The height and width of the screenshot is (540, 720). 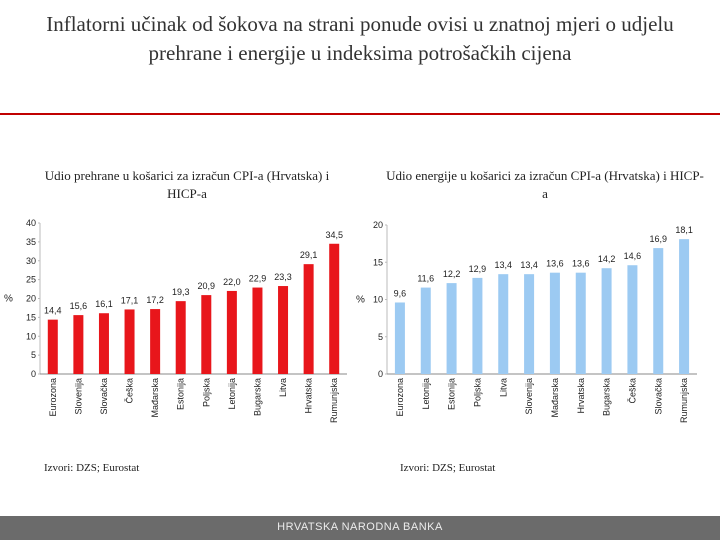 What do you see at coordinates (448, 468) in the screenshot?
I see `energy-chart-source: Izvori: DZS; Eurostat` at bounding box center [448, 468].